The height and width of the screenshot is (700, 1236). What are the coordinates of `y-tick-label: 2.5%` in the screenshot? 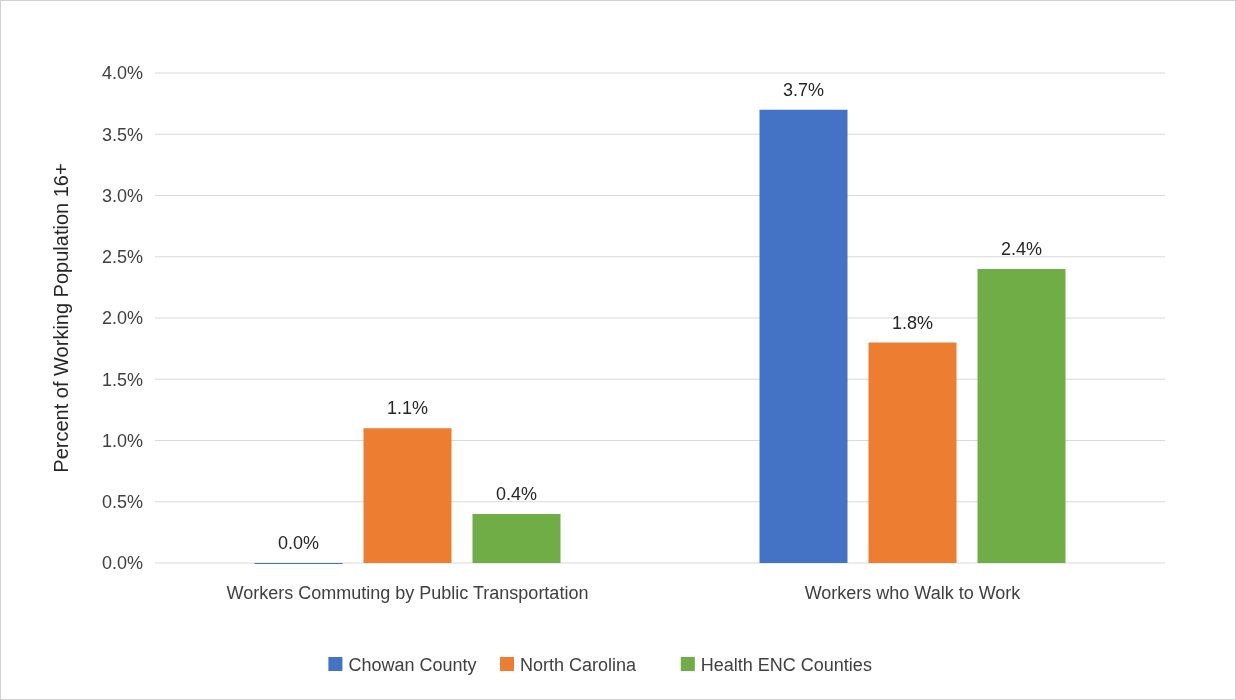 It's located at (122, 257).